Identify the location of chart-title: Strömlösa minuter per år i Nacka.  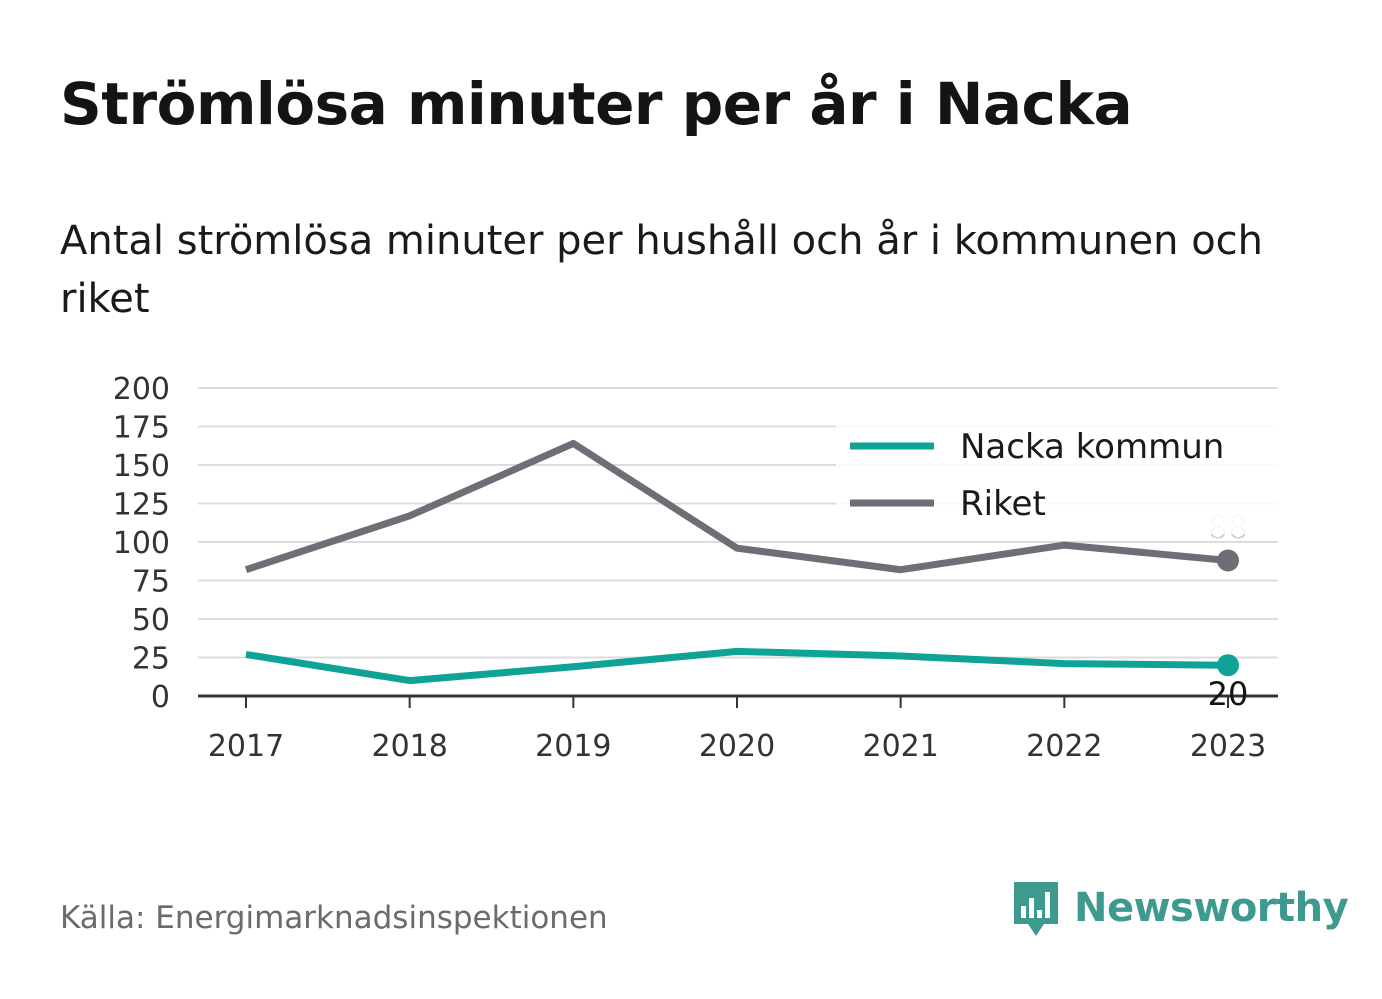
(596, 104).